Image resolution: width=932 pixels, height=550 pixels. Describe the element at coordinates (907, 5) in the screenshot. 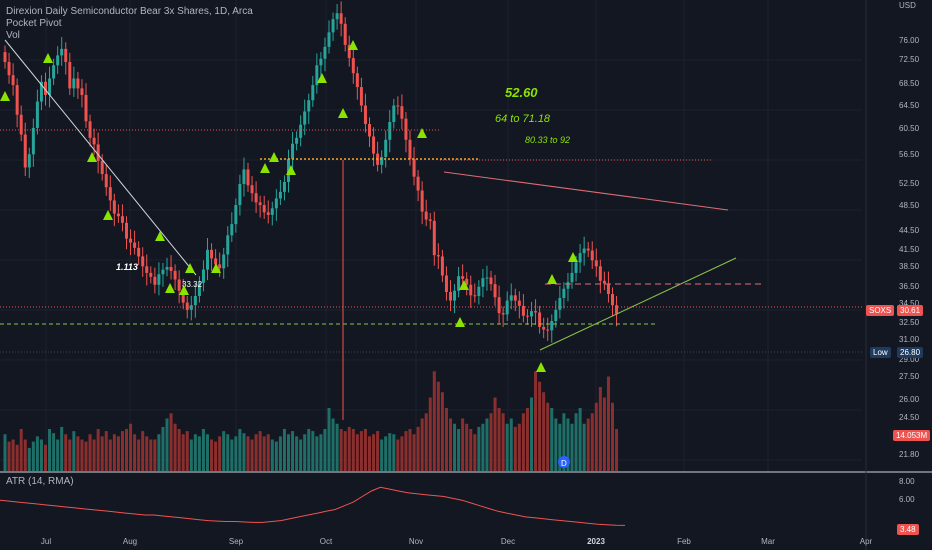

I see `axis-currency-label: USD` at that location.